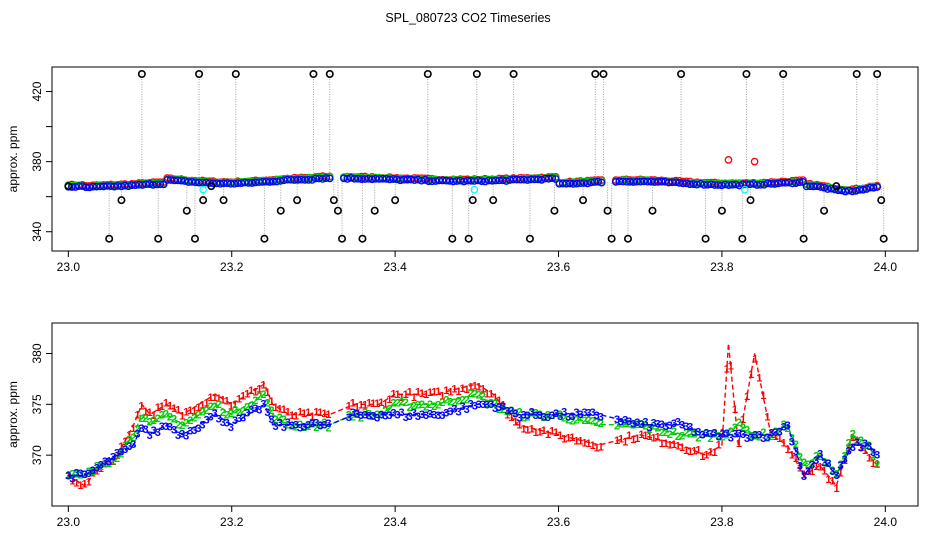 The image size is (936, 540). Describe the element at coordinates (467, 18) in the screenshot. I see `chart-title: SPL_080723 CO2 Timeseries` at that location.